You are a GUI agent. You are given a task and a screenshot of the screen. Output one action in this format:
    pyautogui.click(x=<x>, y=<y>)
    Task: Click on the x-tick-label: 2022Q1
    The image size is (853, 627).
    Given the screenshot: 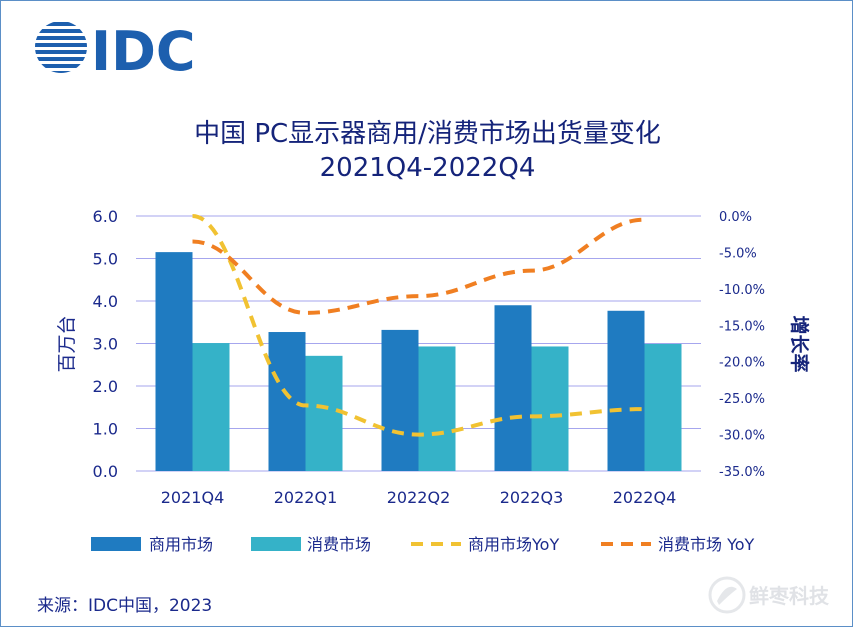 What is the action you would take?
    pyautogui.click(x=306, y=497)
    